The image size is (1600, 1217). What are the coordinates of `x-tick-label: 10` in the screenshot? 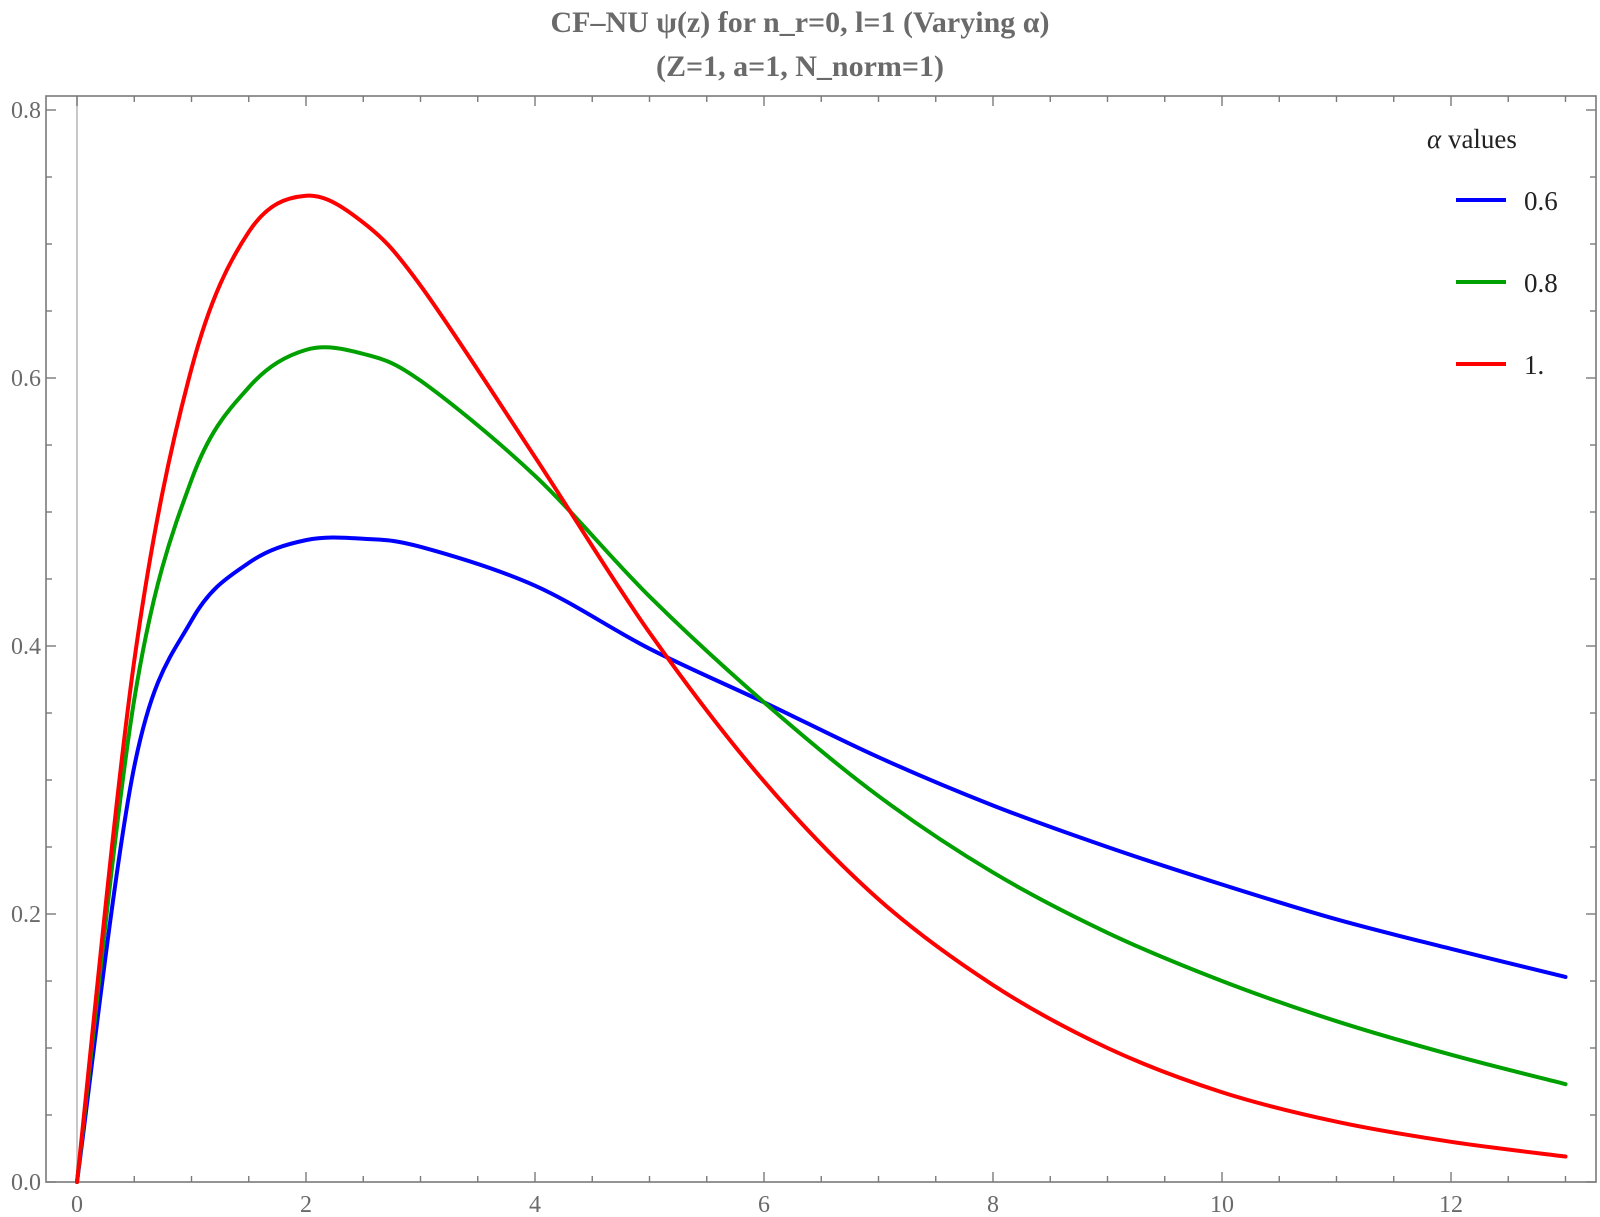 It's located at (1222, 1204).